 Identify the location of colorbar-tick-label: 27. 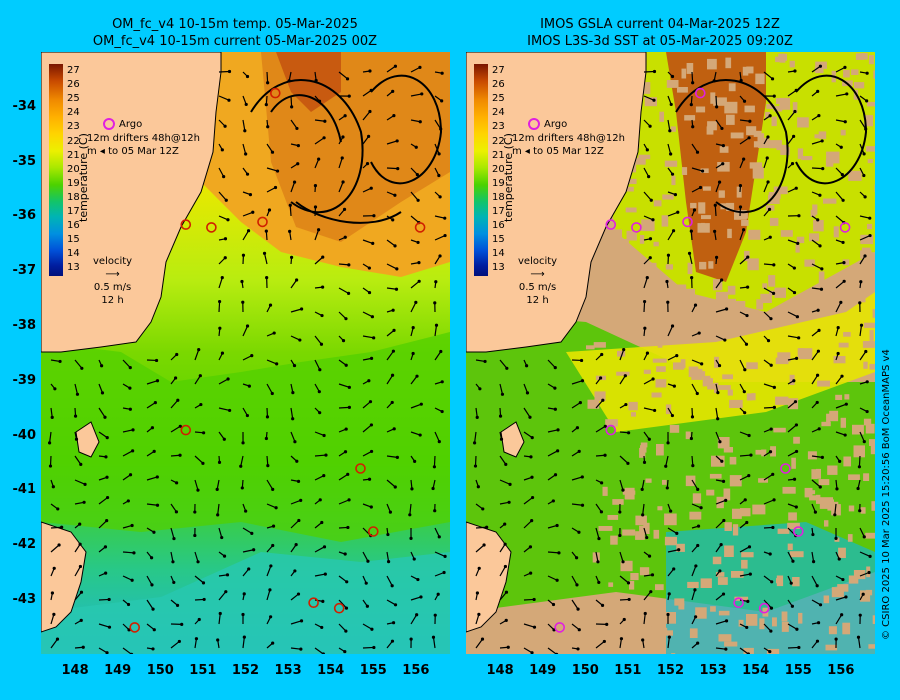
(498, 70).